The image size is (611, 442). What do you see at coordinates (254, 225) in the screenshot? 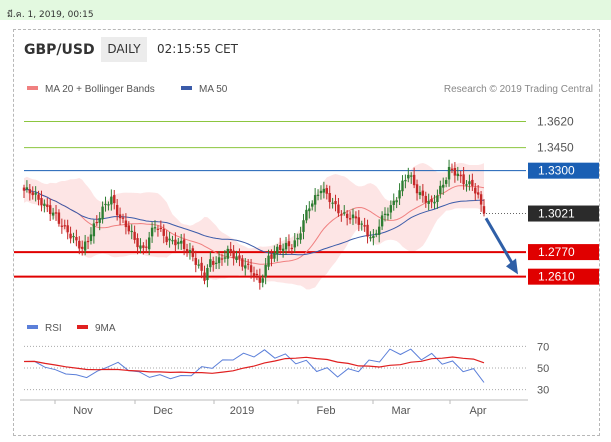
I see `ma20-line` at bounding box center [254, 225].